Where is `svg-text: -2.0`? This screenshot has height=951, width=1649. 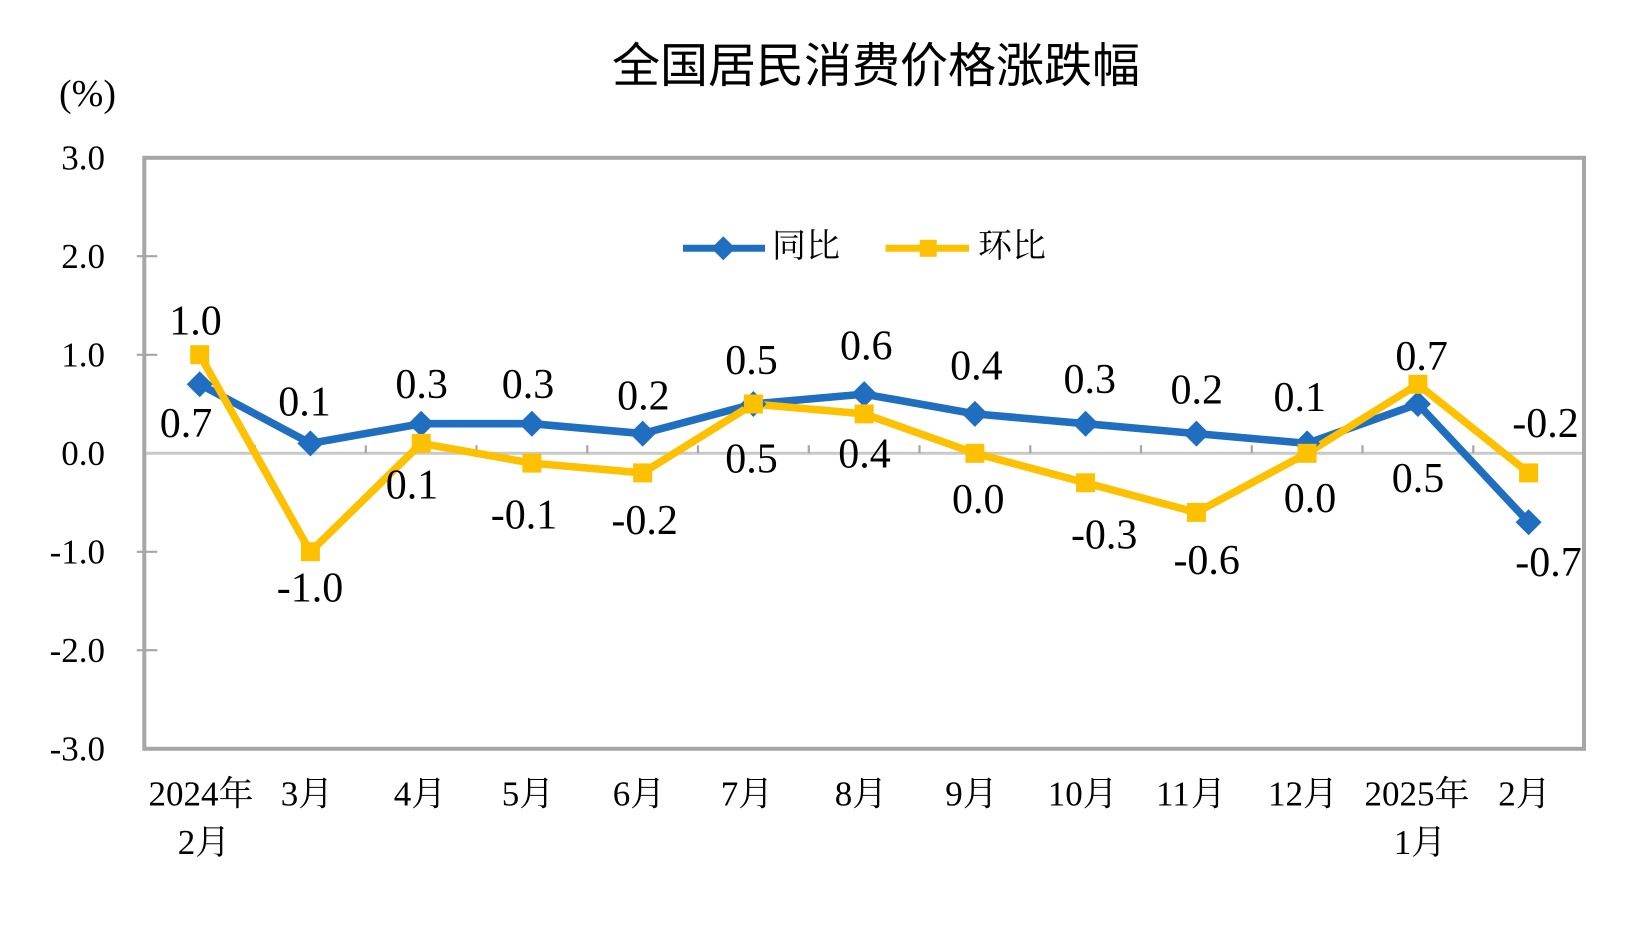 svg-text: -2.0 is located at coordinates (77, 650).